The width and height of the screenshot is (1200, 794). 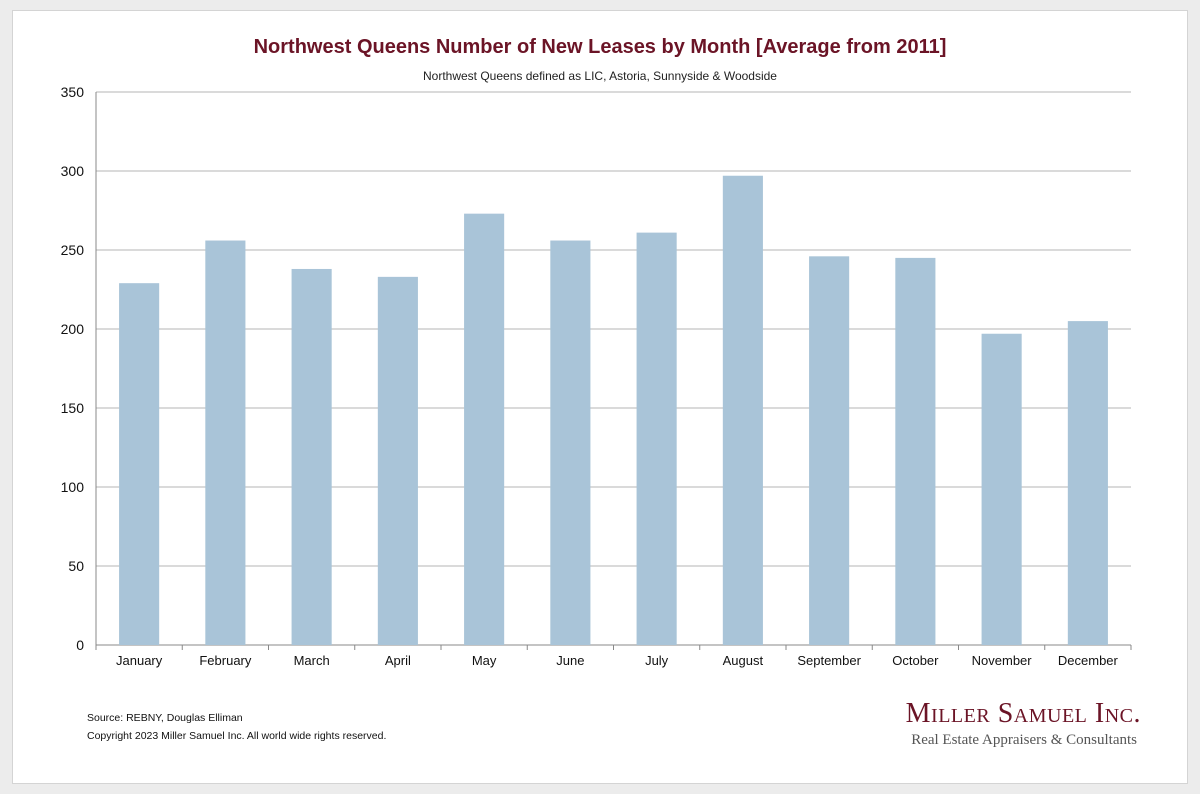 I want to click on x-tick-label: October, so click(x=915, y=660).